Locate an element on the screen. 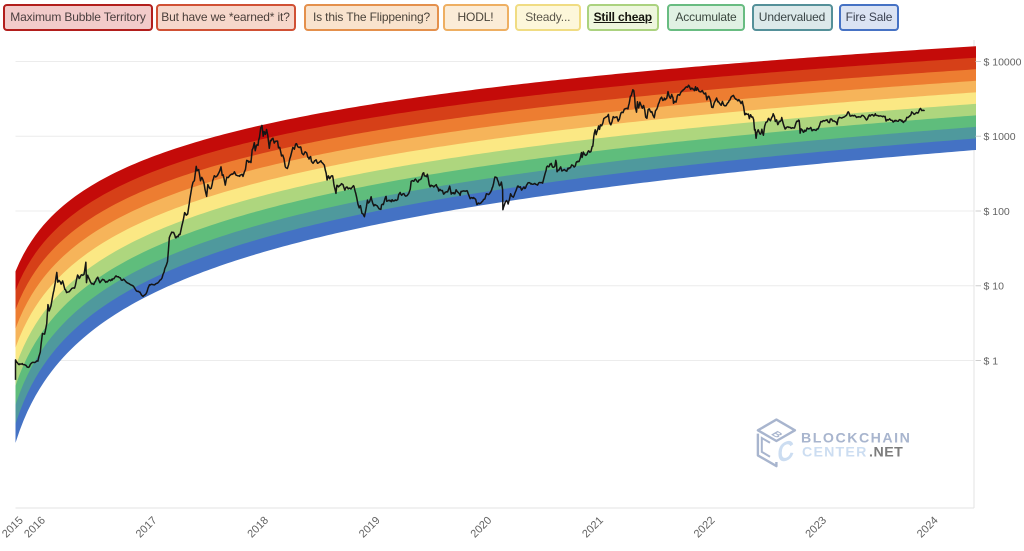 The height and width of the screenshot is (551, 1024). cube-top-face is located at coordinates (776, 430).